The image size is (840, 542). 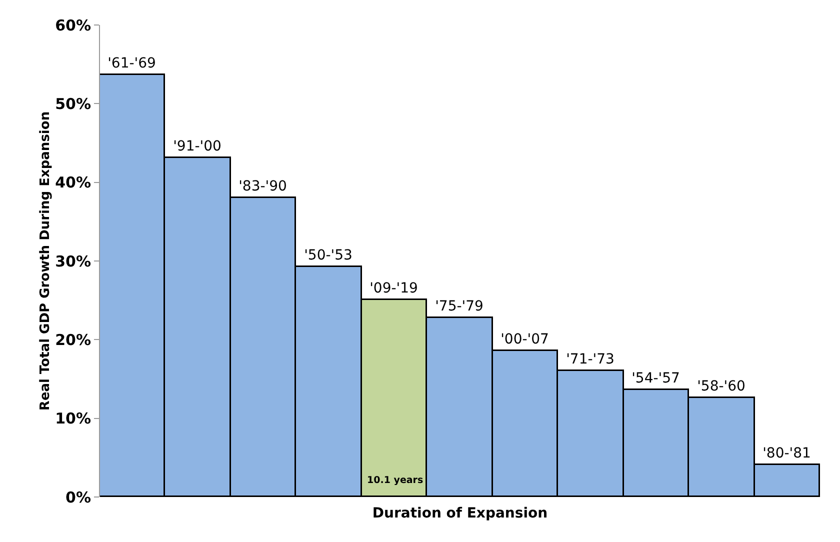 I want to click on x-tick-label: '83-'90, so click(x=262, y=186).